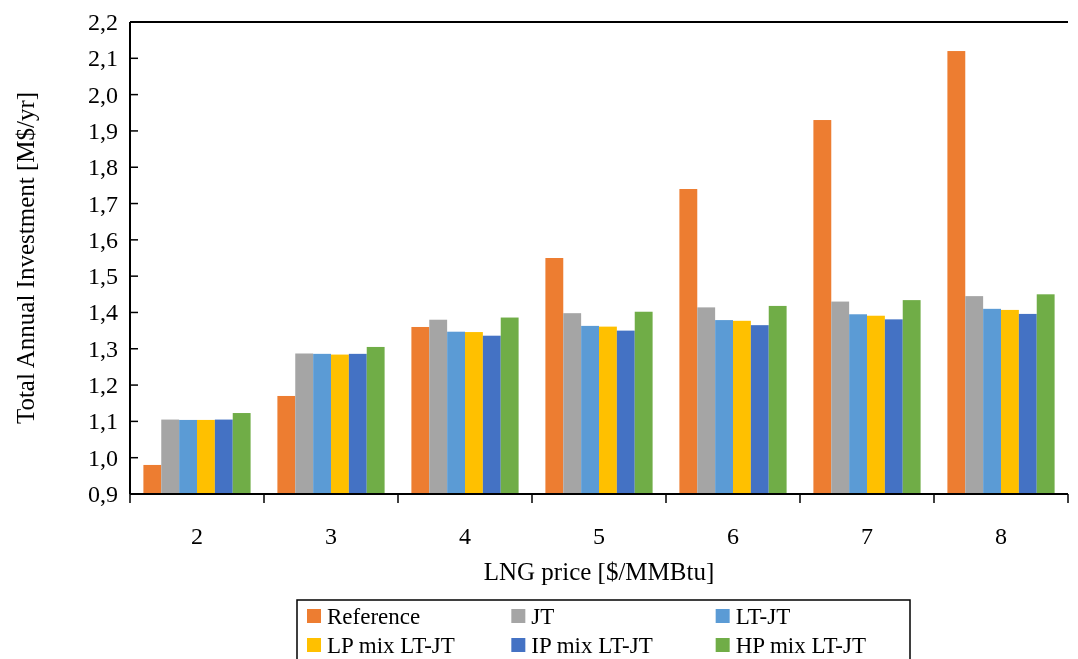  What do you see at coordinates (103, 203) in the screenshot?
I see `y-tick-label: 1,7` at bounding box center [103, 203].